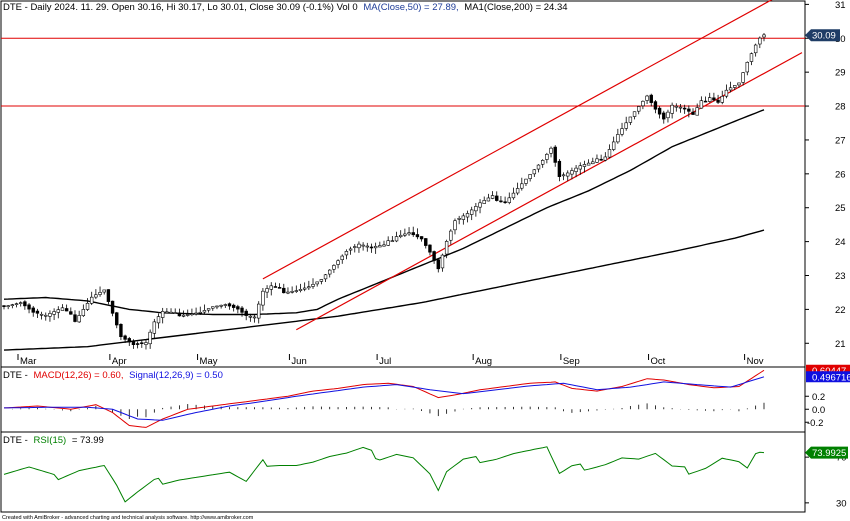  I want to click on x-tick-label: Jun, so click(298, 361).